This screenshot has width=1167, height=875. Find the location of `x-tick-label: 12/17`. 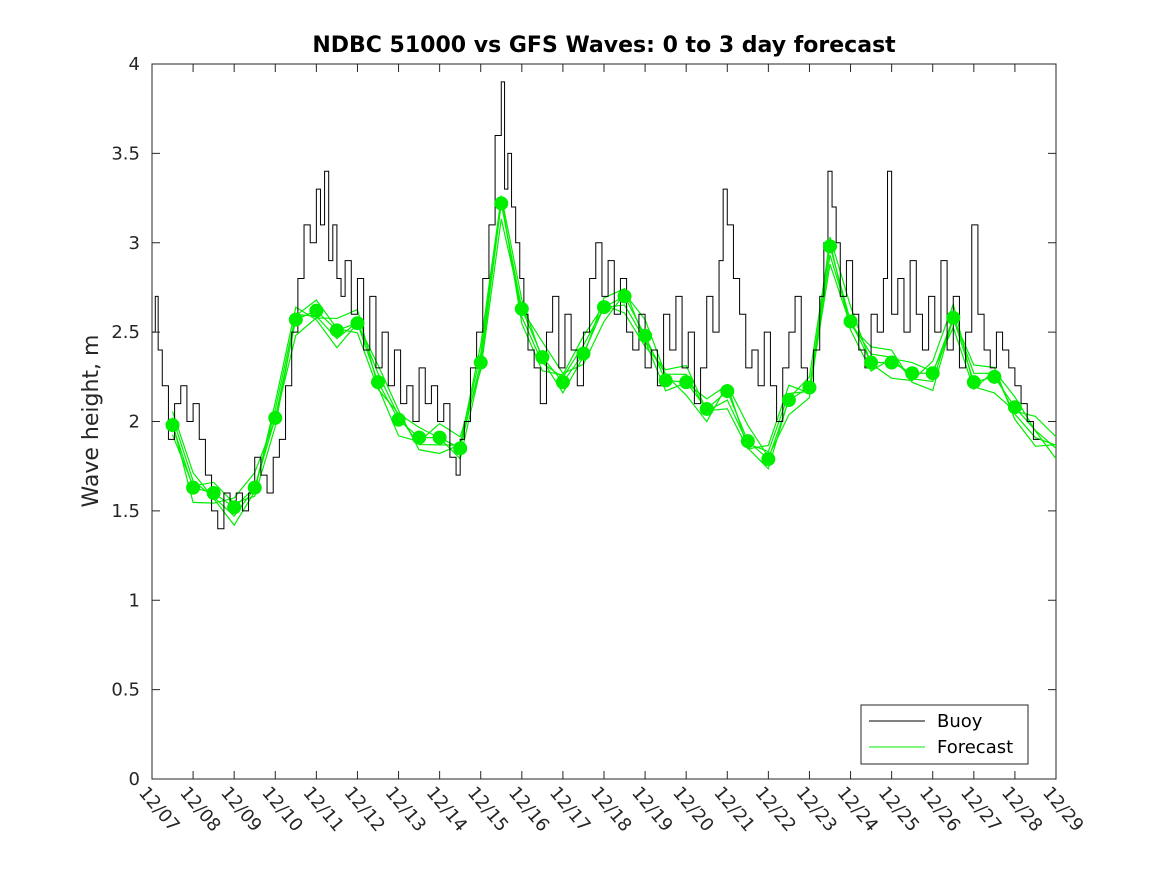

x-tick-label: 12/17 is located at coordinates (569, 809).